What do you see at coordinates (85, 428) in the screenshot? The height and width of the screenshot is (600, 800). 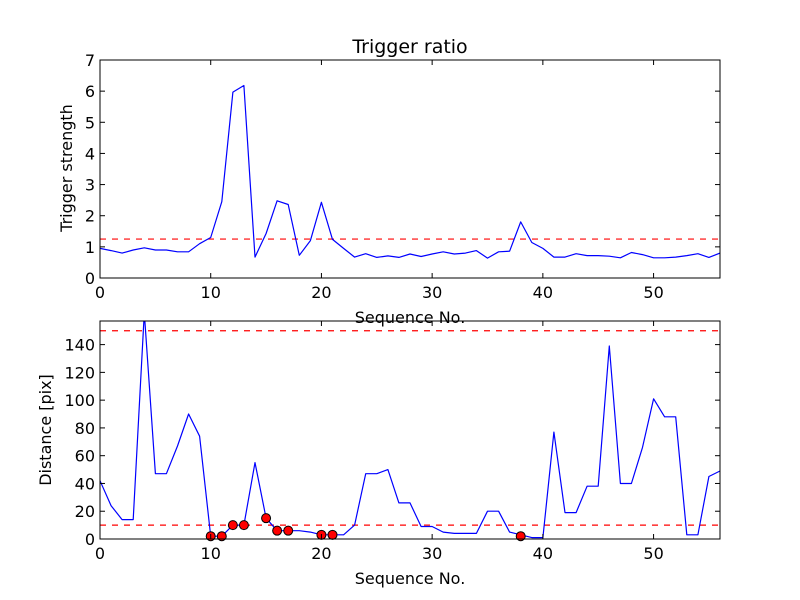 I see `y-tick-label: 80` at bounding box center [85, 428].